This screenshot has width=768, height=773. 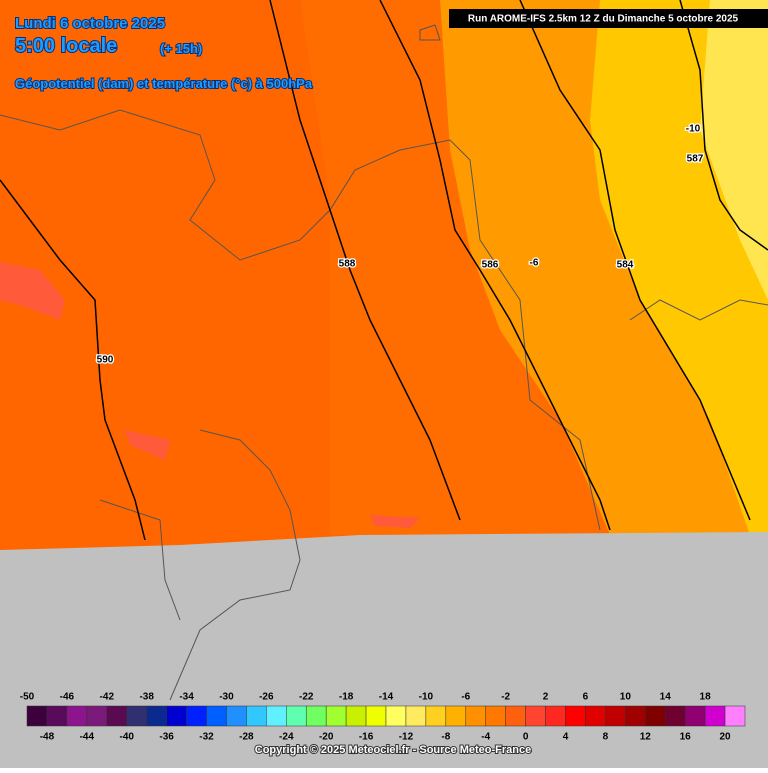 I want to click on colorbar-label: -12, so click(x=406, y=737).